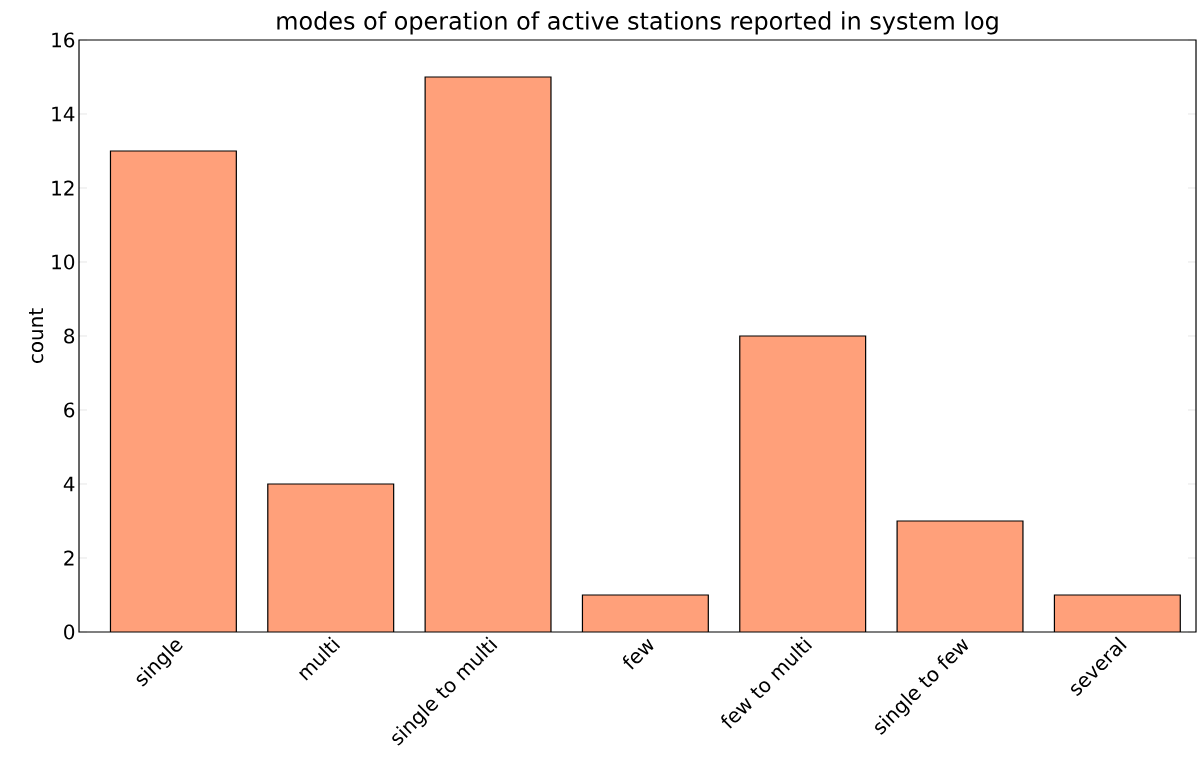 The height and width of the screenshot is (771, 1197). I want to click on y-tick-label: 12, so click(63, 188).